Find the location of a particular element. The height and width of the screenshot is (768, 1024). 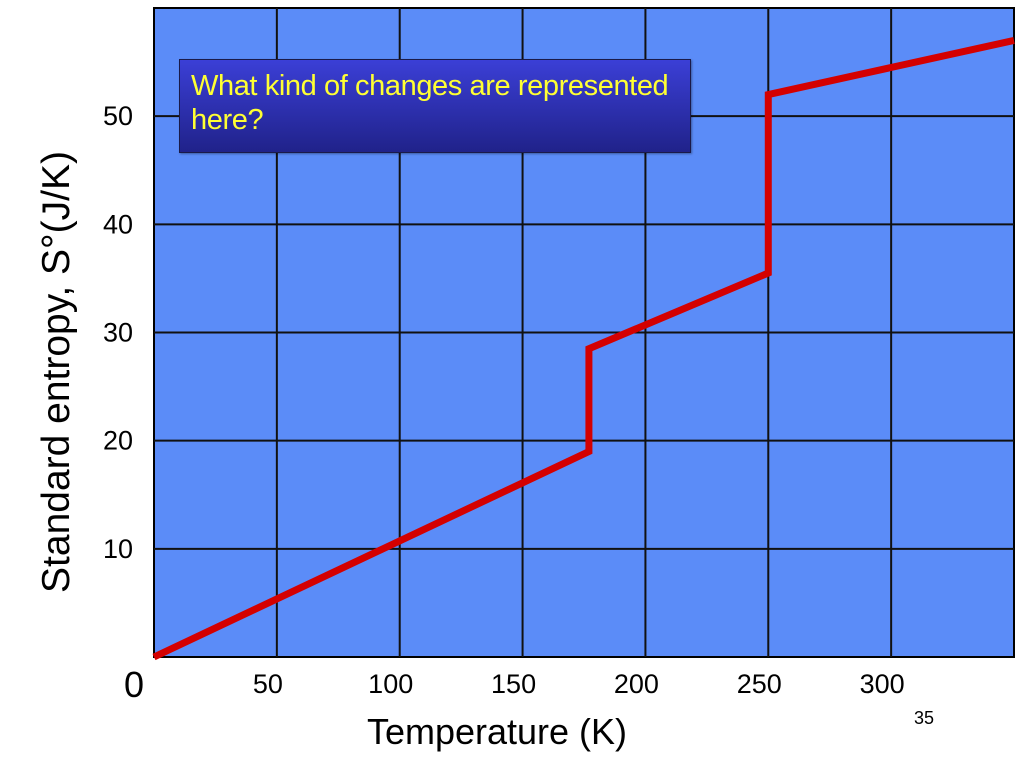

y-tick-labels: 10 20 30 40 50 is located at coordinates (118, 332).